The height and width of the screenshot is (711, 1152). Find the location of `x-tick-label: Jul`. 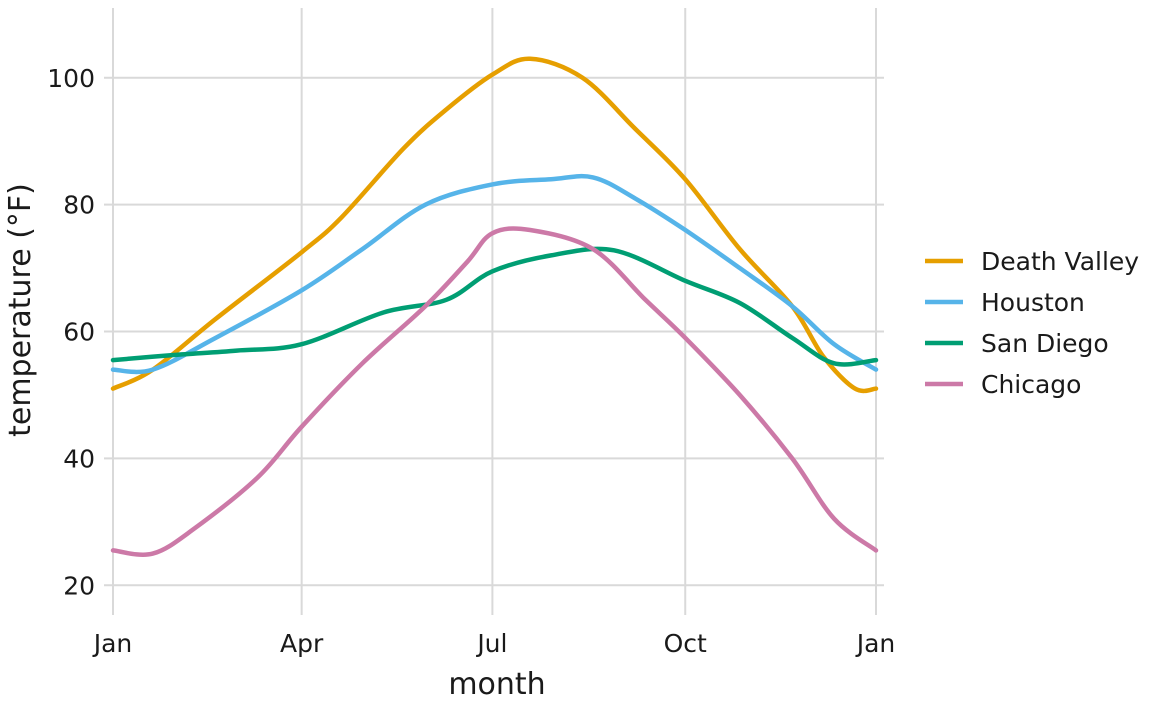

x-tick-label: Jul is located at coordinates (491, 643).